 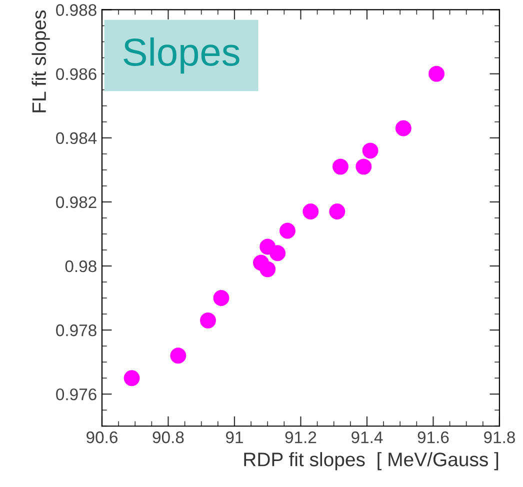 I want to click on y-tick-label: 0.984, so click(x=76, y=138).